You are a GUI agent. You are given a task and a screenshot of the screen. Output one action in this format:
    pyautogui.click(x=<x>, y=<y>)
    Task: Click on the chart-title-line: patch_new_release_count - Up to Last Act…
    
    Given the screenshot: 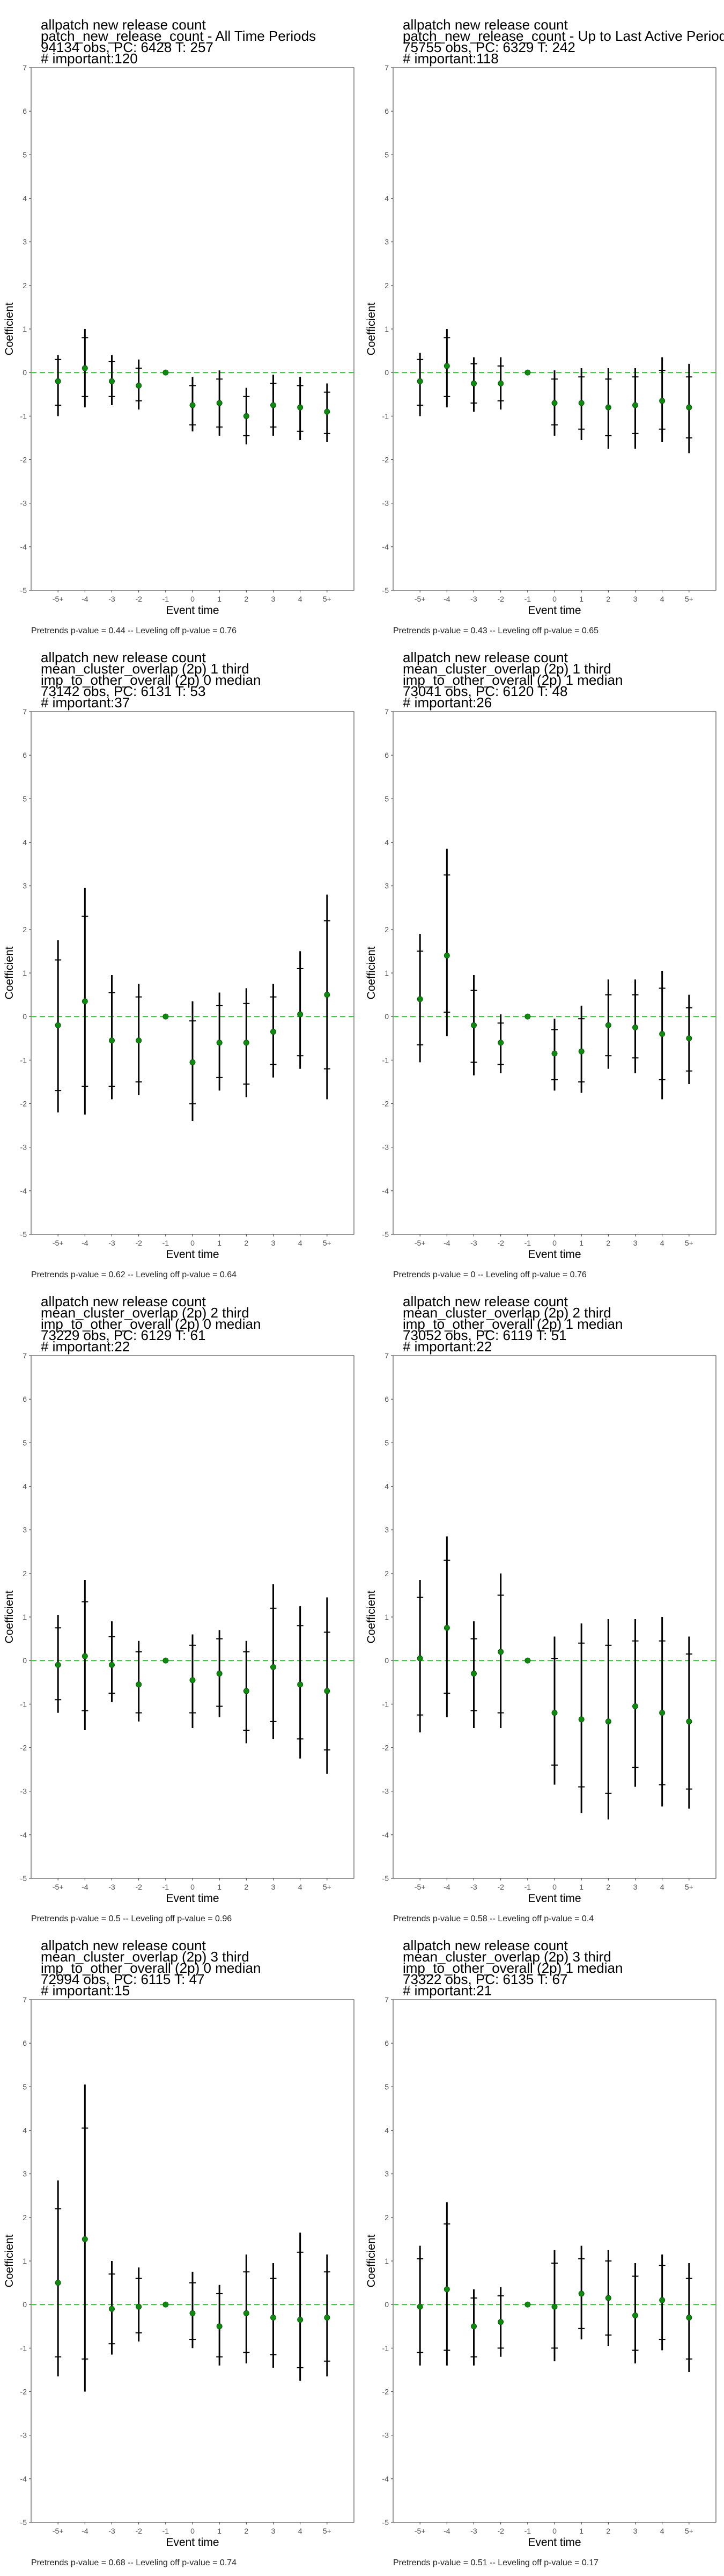 What is the action you would take?
    pyautogui.click(x=563, y=36)
    